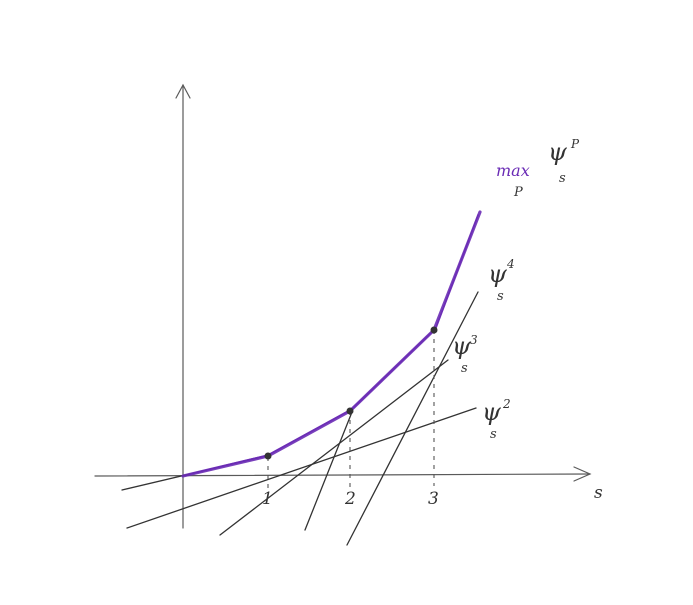 This screenshot has width=693, height=605. Describe the element at coordinates (513, 170) in the screenshot. I see `max-operator: max` at that location.